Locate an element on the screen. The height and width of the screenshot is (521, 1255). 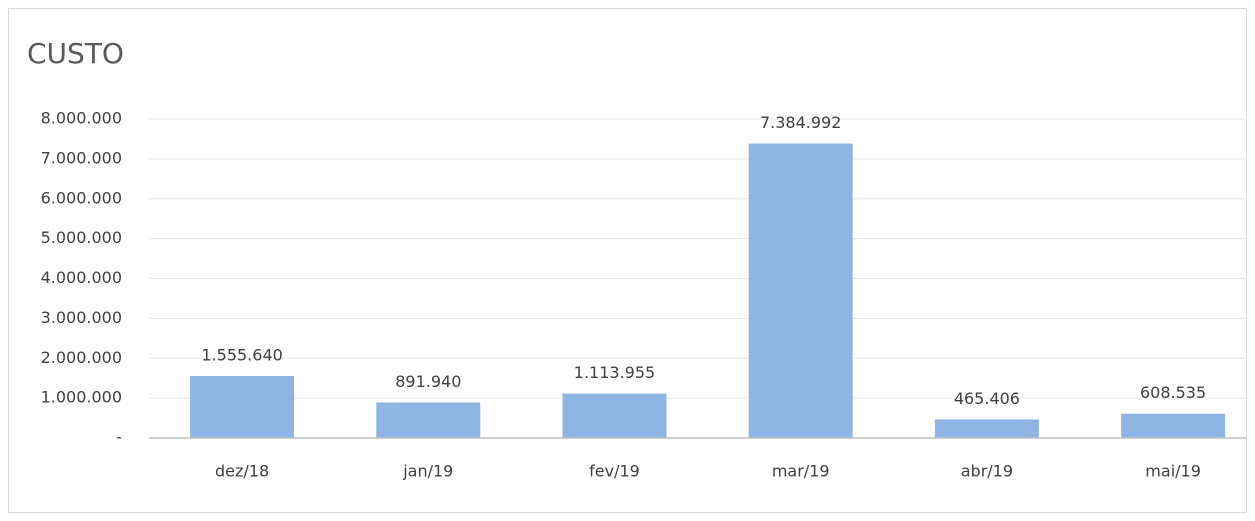
x-tick-label: jan/19 is located at coordinates (427, 471).